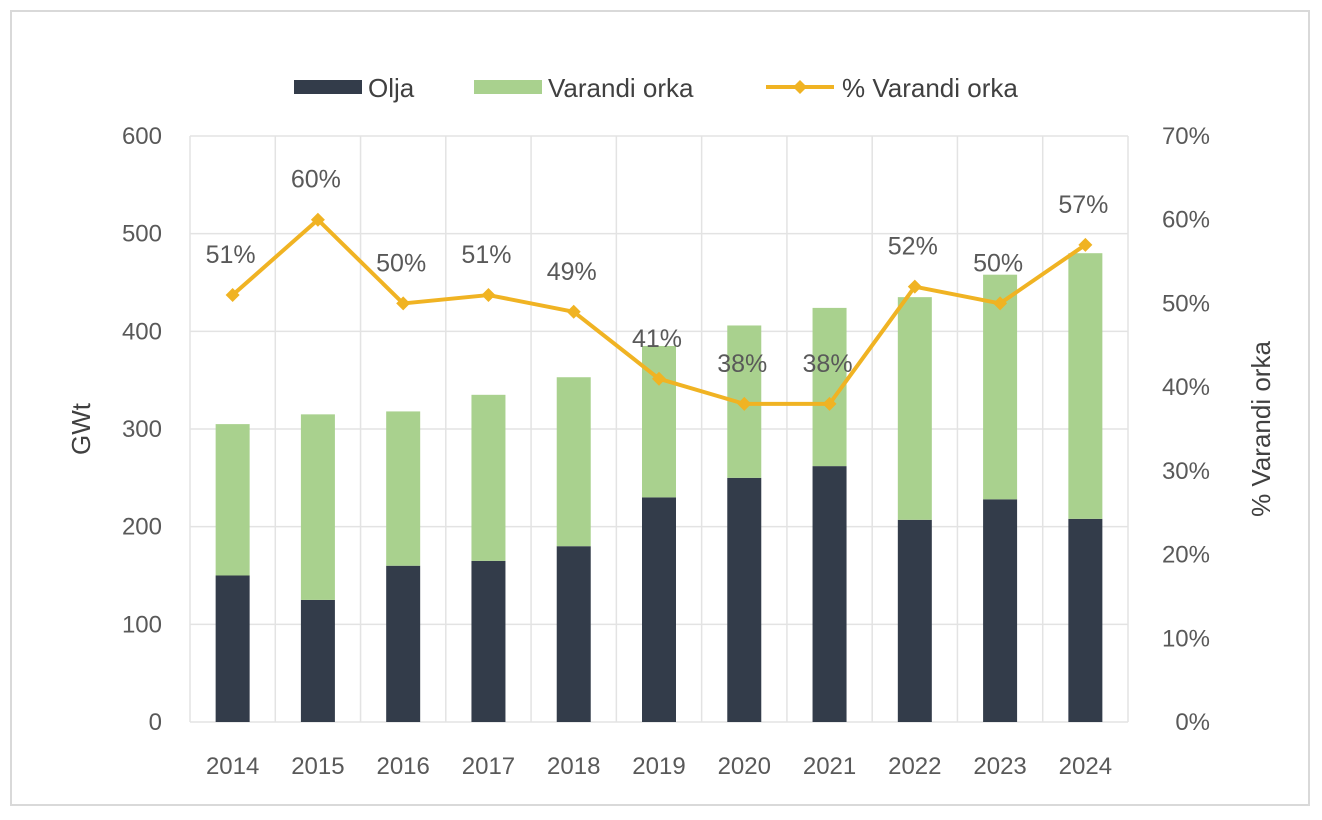  I want to click on x-tick-label: 2019, so click(658, 766).